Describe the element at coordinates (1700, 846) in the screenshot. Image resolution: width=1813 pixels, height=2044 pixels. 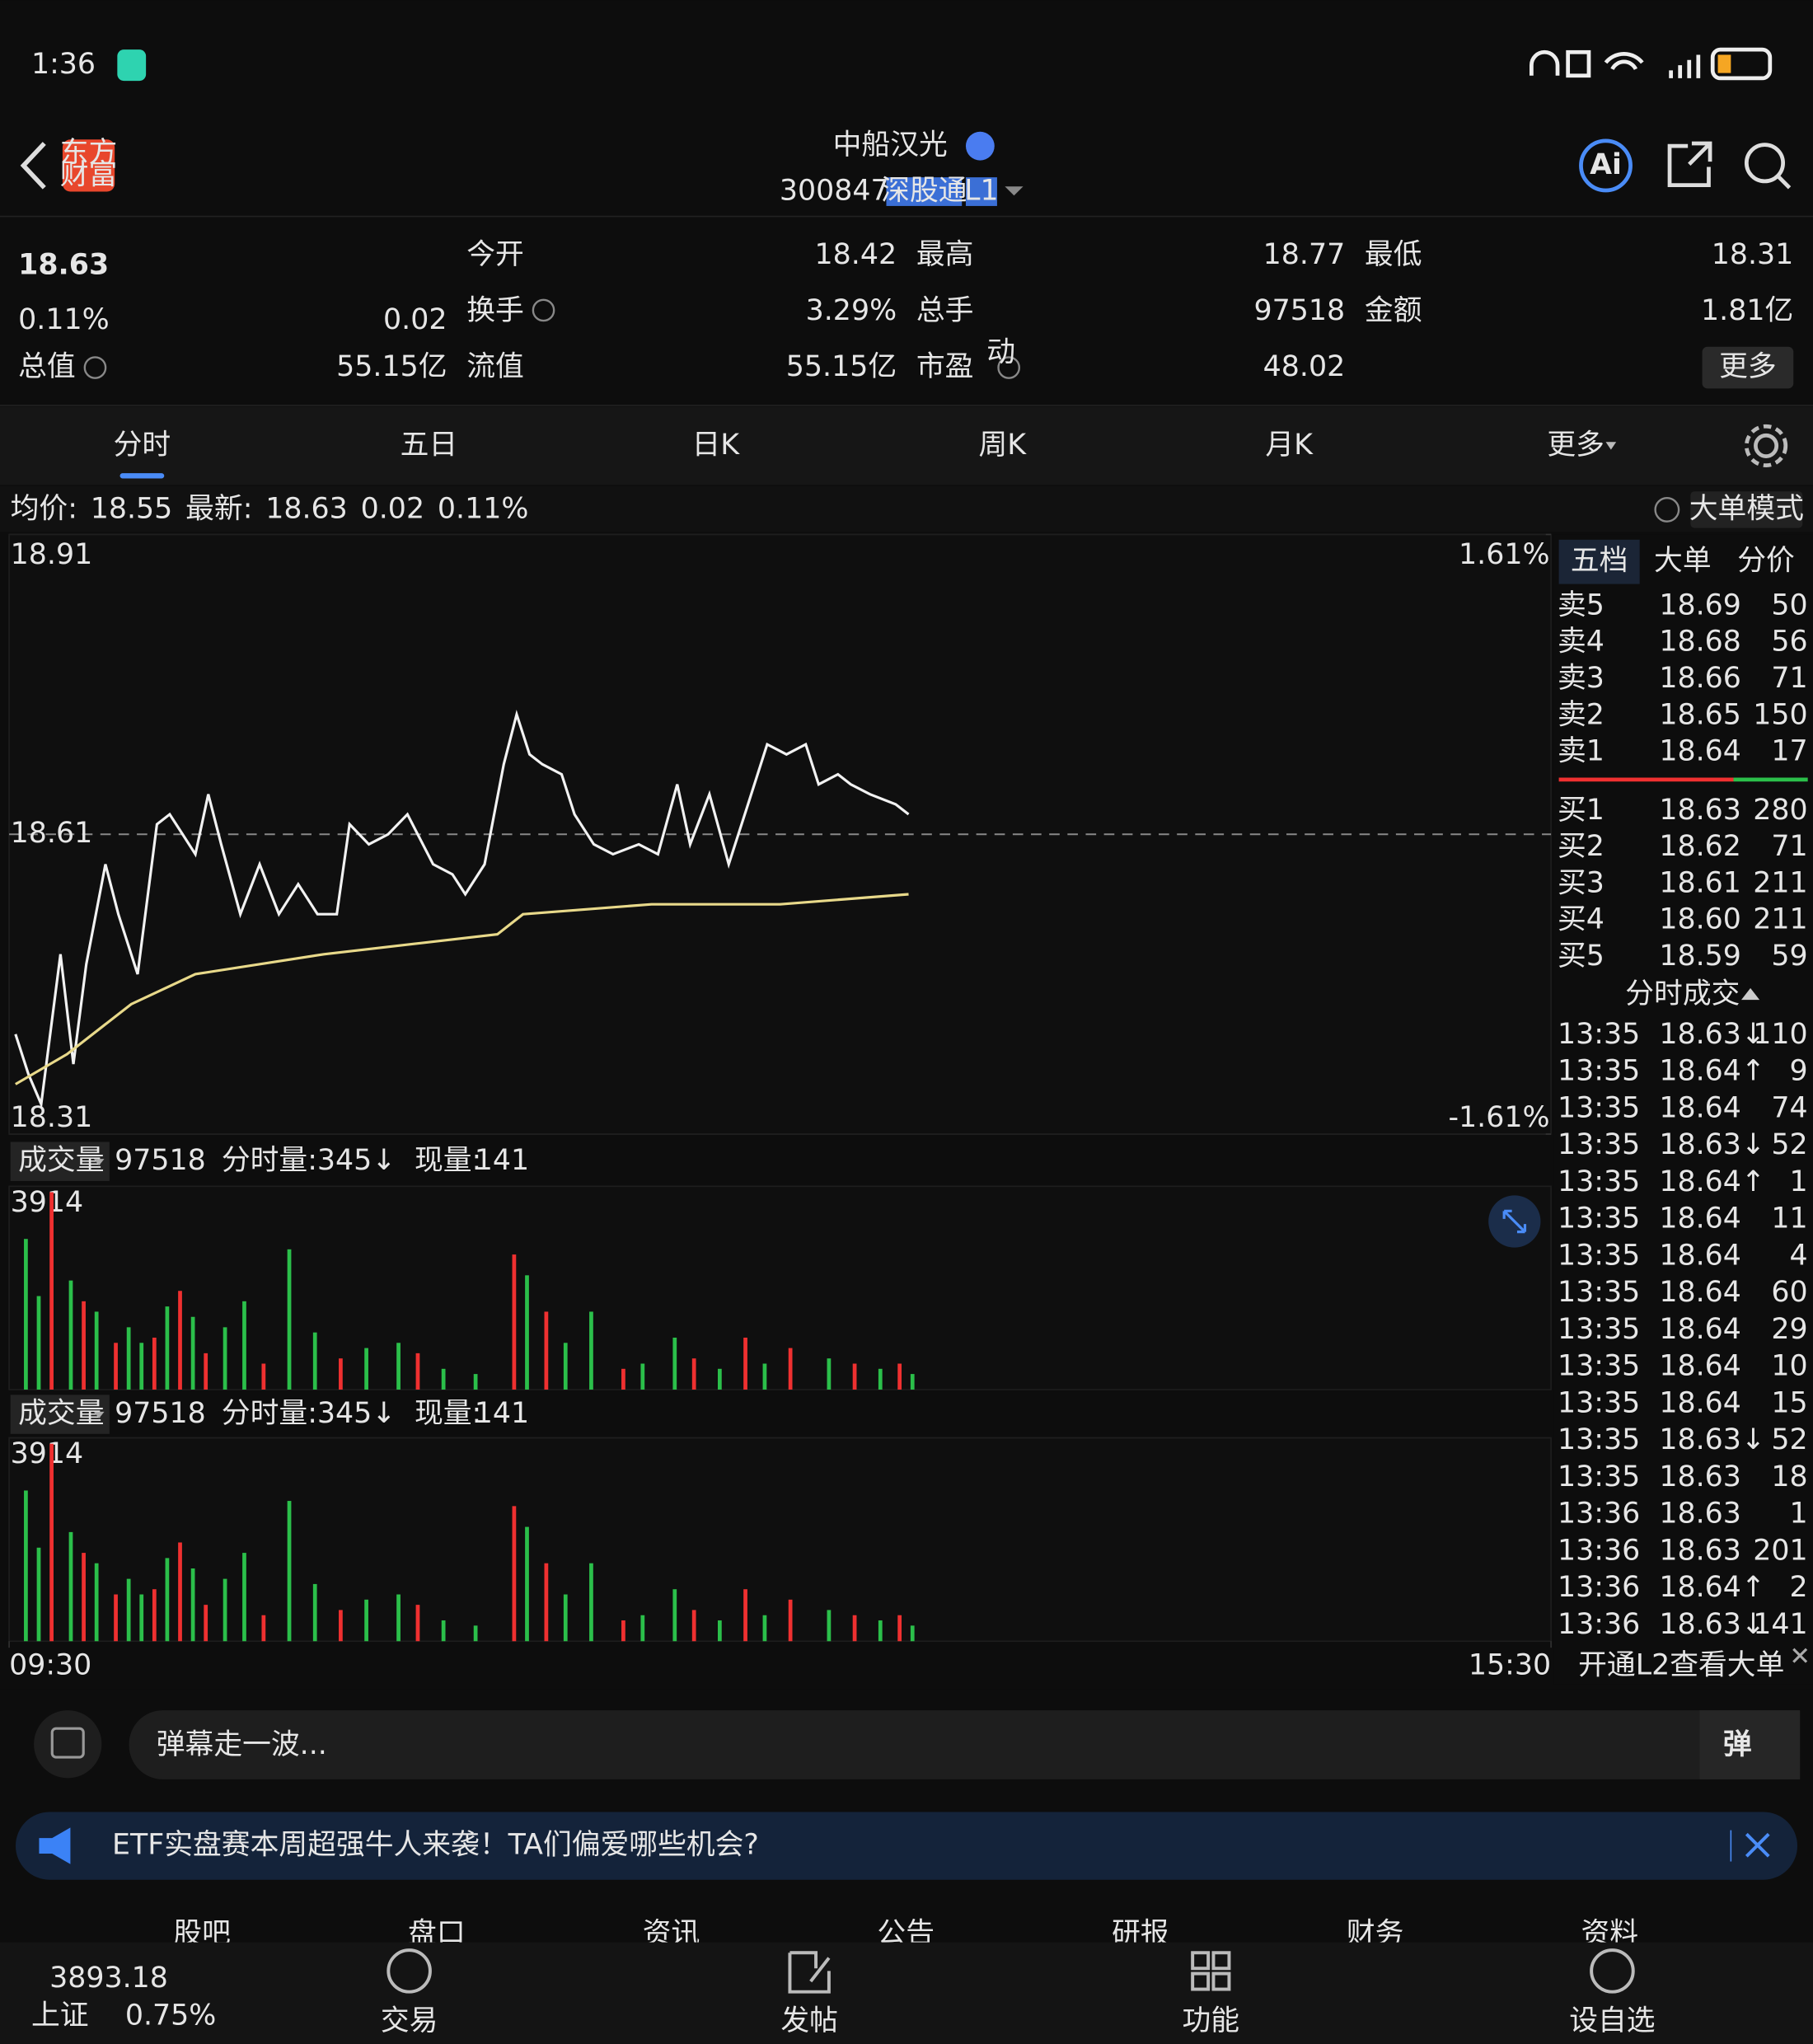
I see `book-price: 18.62` at that location.